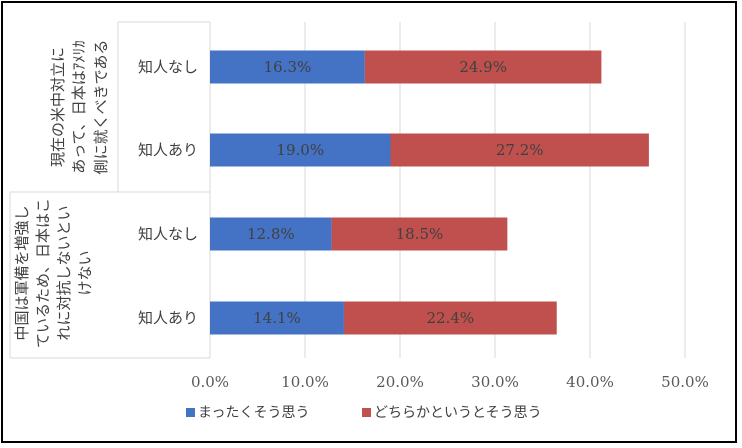 The height and width of the screenshot is (448, 742). I want to click on group-label-line: 現在の米中対立に, so click(58, 107).